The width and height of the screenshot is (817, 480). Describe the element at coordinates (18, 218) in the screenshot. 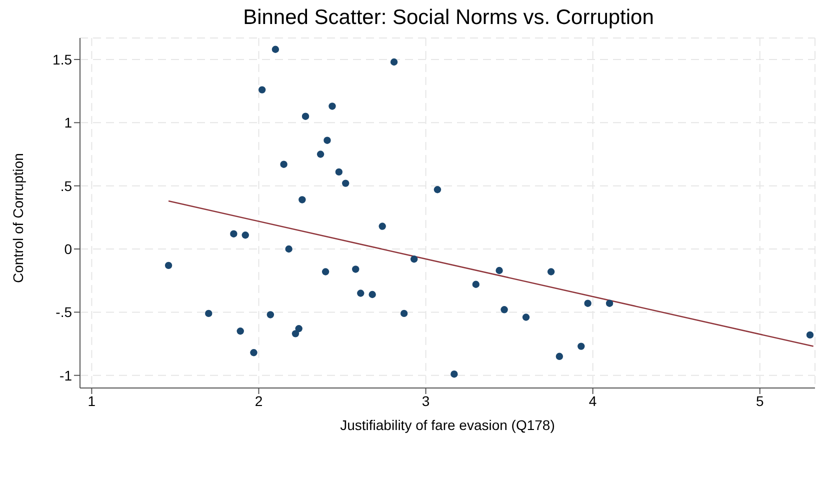

I see `y-axis-title: Control of Corruption` at that location.